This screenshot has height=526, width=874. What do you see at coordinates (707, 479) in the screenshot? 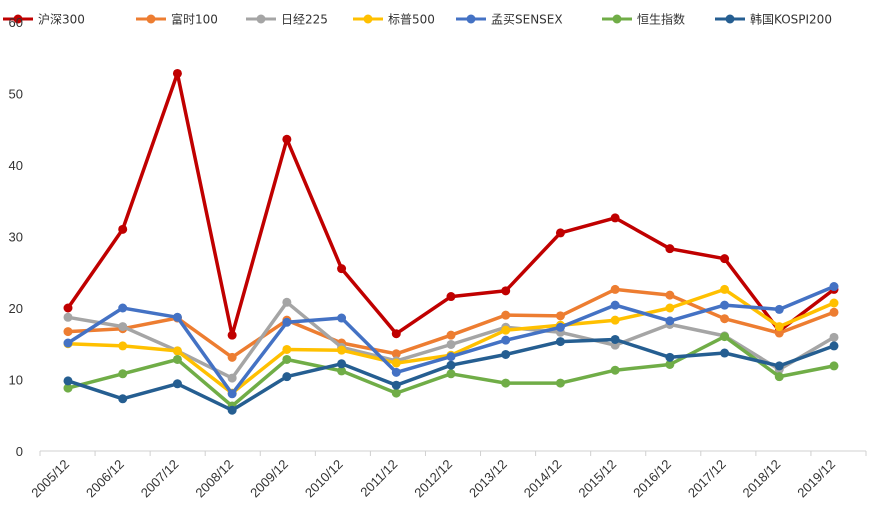
I see `x-tick-label: 2017/12` at bounding box center [707, 479].